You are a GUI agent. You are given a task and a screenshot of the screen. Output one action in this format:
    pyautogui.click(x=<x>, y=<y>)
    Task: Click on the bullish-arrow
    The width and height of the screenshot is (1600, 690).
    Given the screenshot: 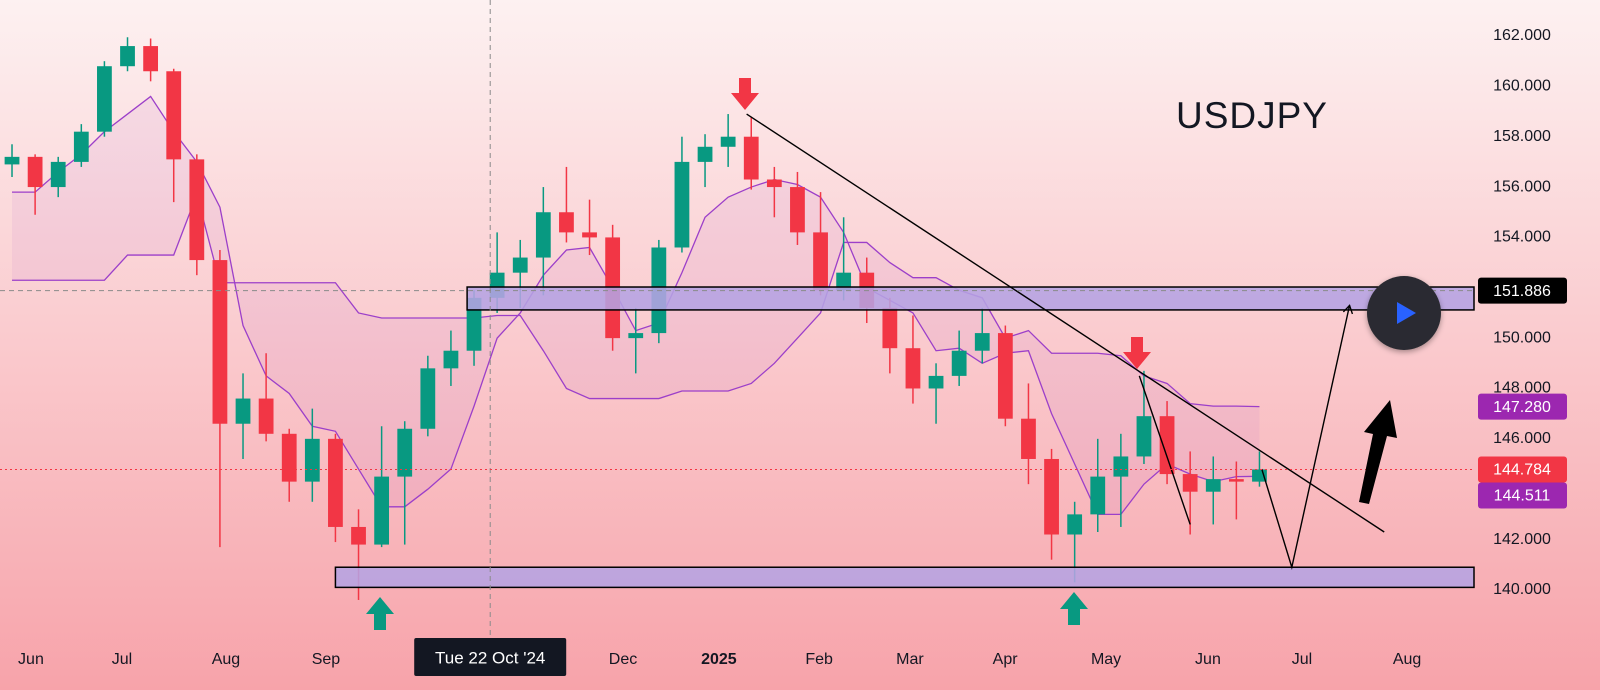 What is the action you would take?
    pyautogui.click(x=1378, y=452)
    